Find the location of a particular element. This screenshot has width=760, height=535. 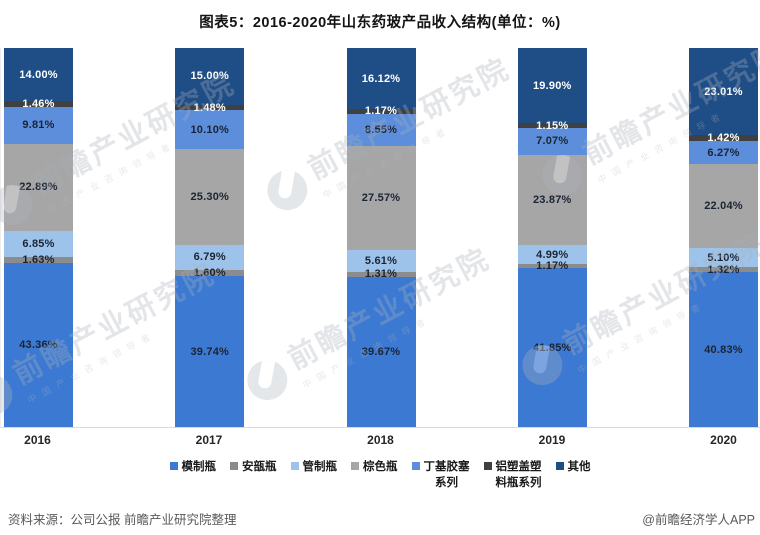

data-label: 39.67% is located at coordinates (381, 351).